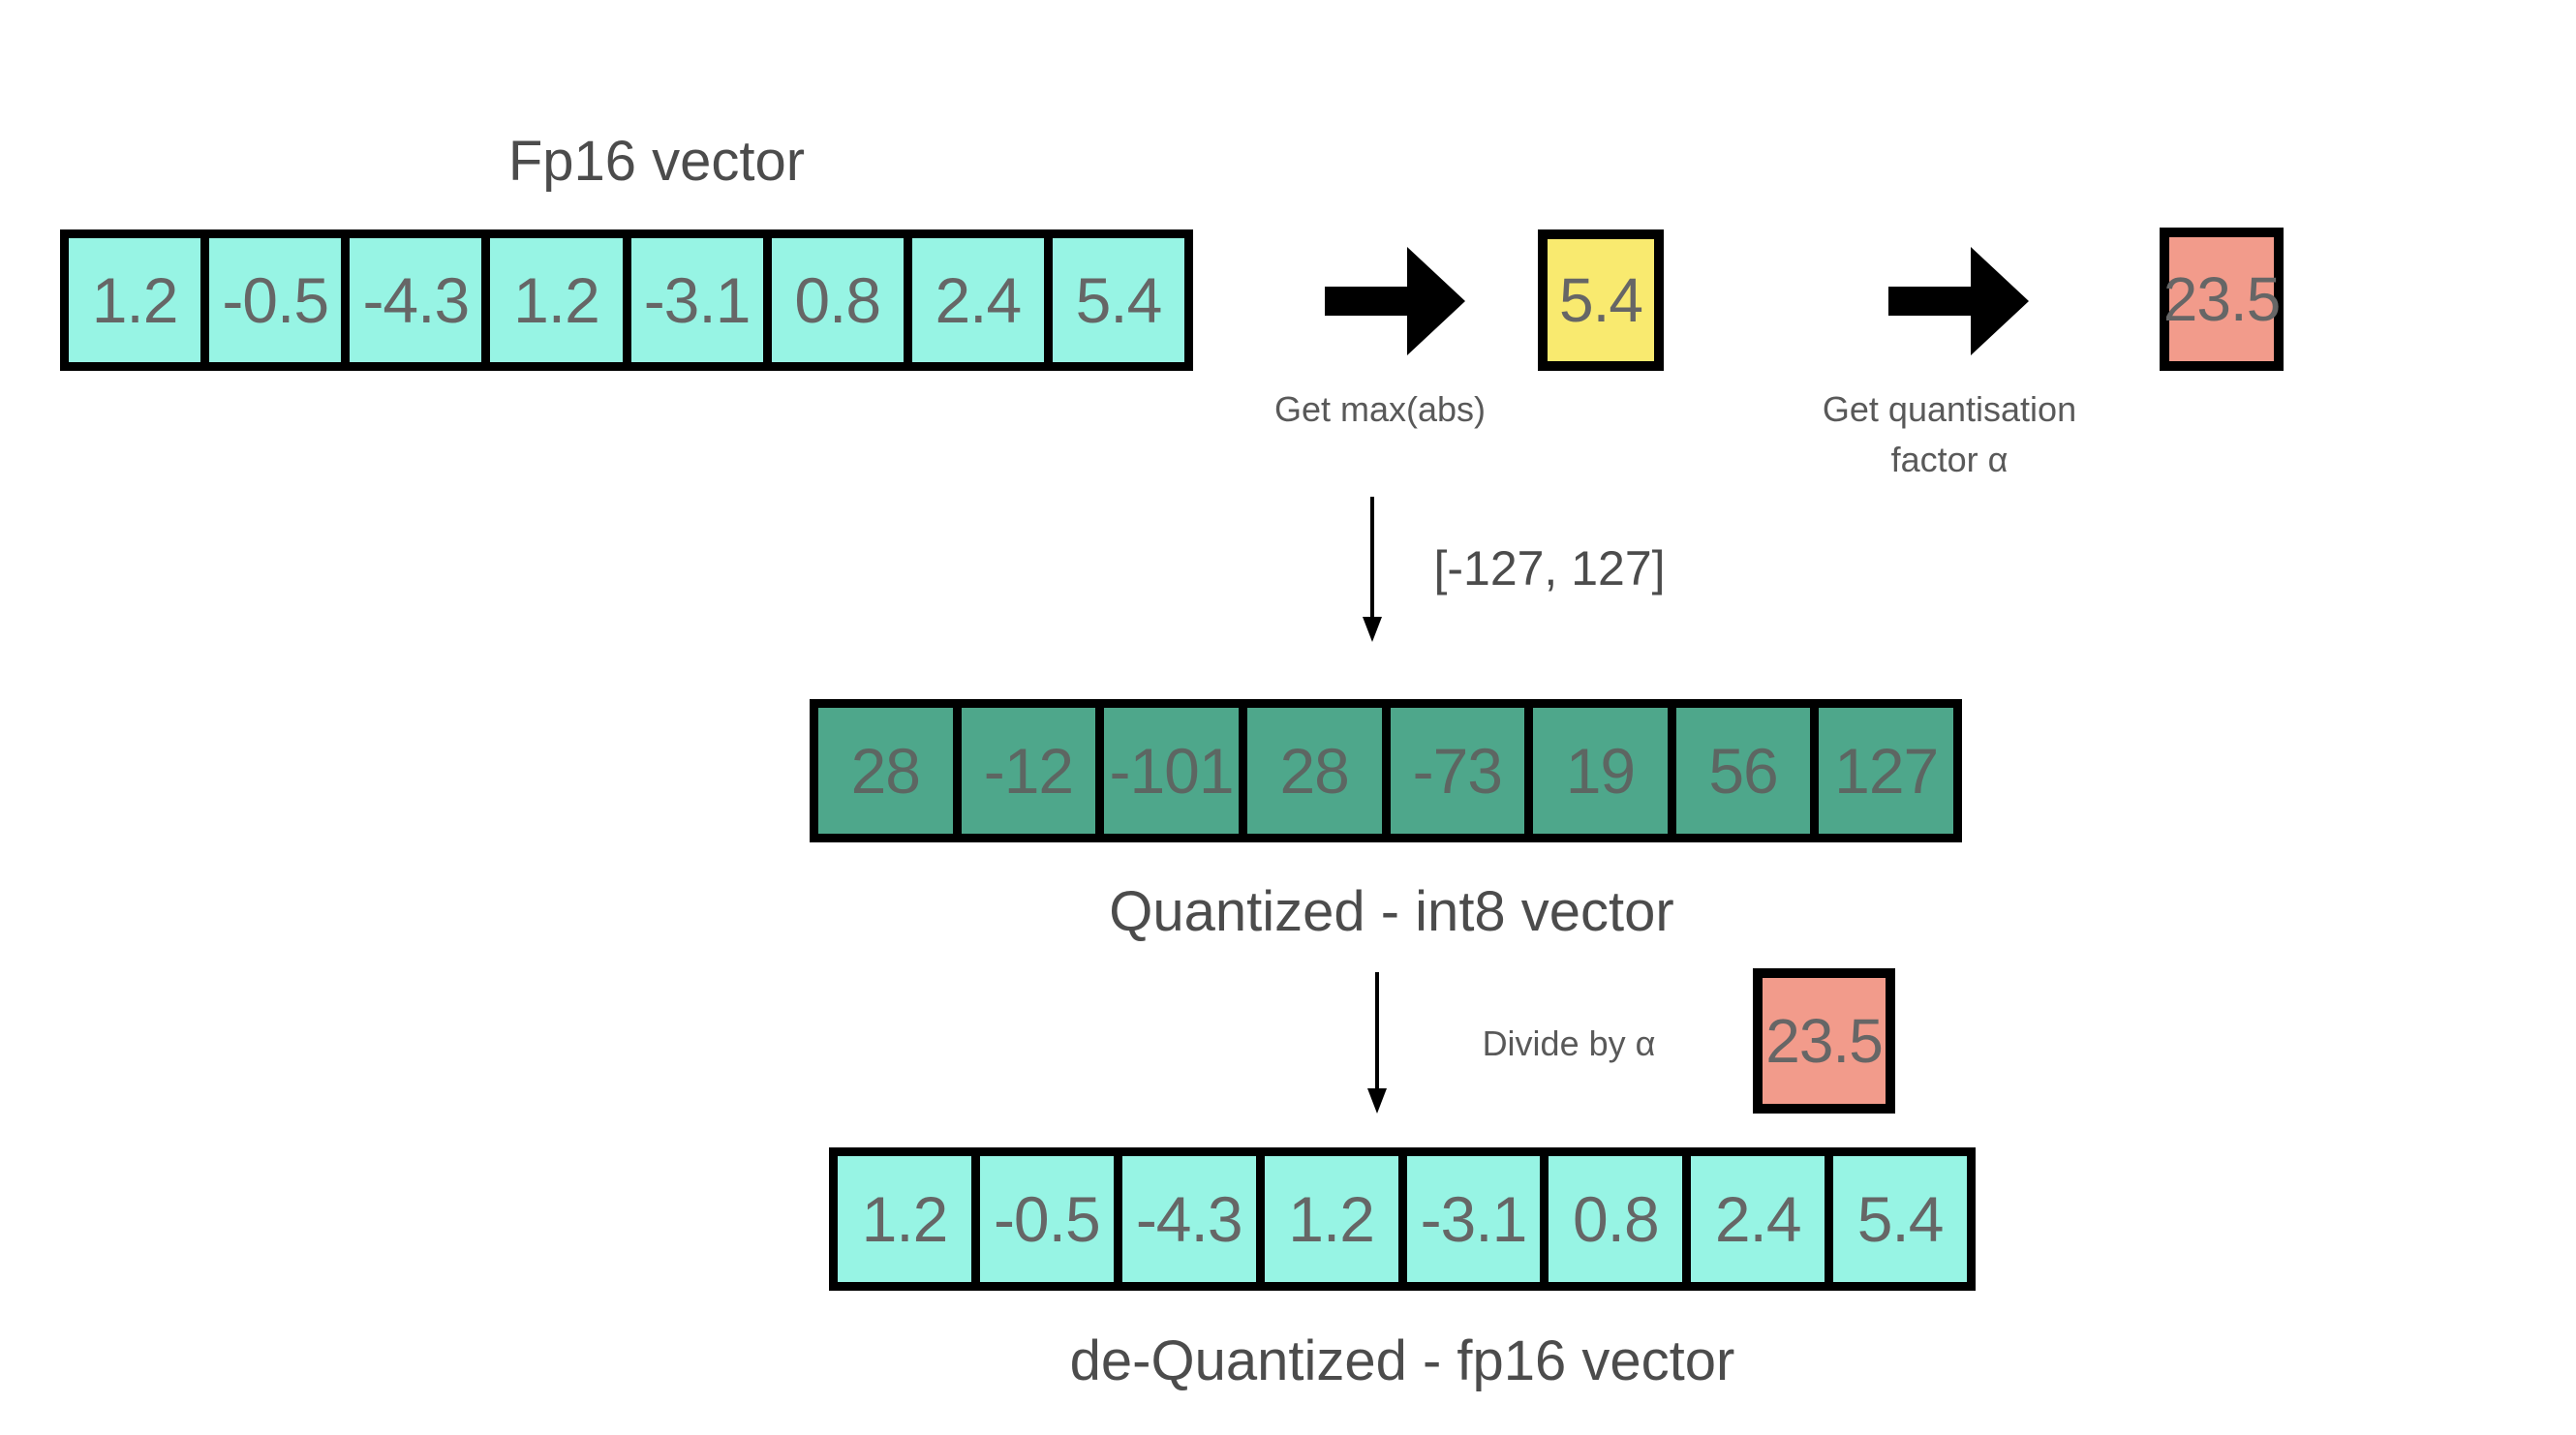  What do you see at coordinates (1949, 459) in the screenshot?
I see `get-quantisation-factor-label-line2: factor α` at bounding box center [1949, 459].